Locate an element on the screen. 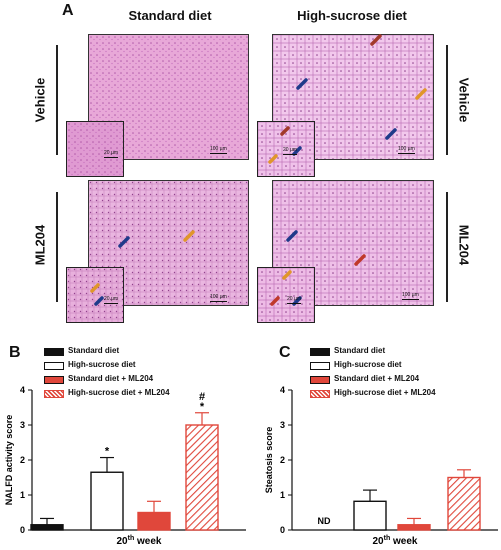 The width and height of the screenshot is (501, 550). inset-highsucrose-vehicle is located at coordinates (286, 149).